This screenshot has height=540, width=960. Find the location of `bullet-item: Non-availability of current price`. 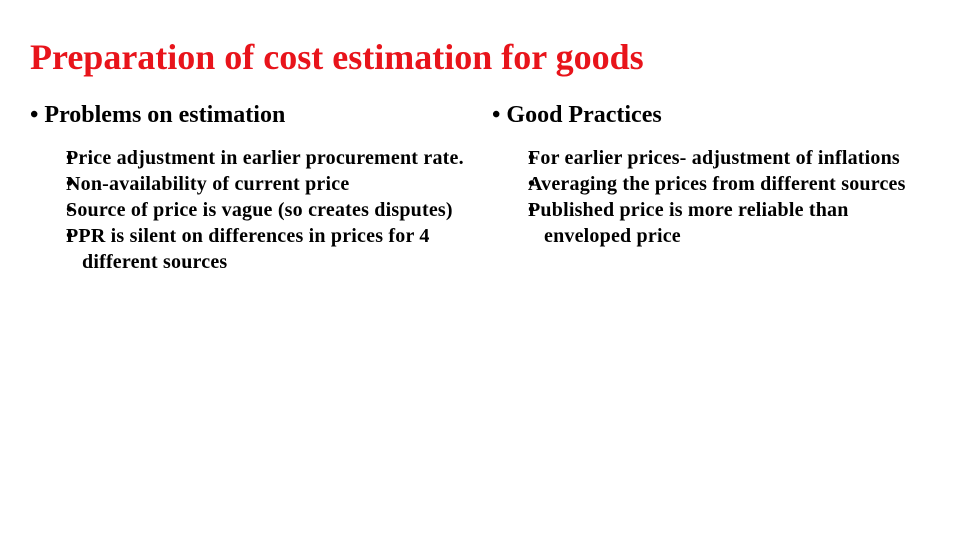

bullet-item: Non-availability of current price is located at coordinates (250, 184).